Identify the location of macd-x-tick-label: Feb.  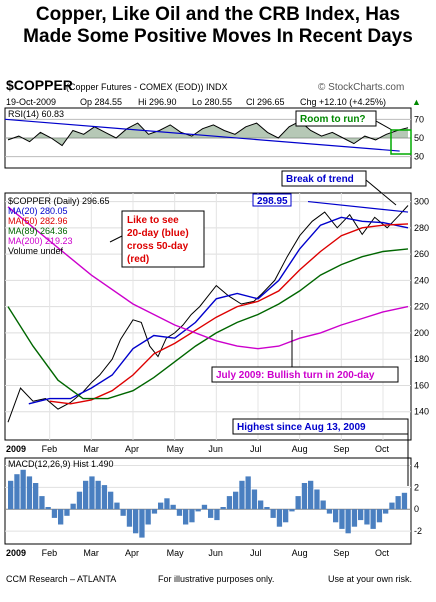
(50, 553).